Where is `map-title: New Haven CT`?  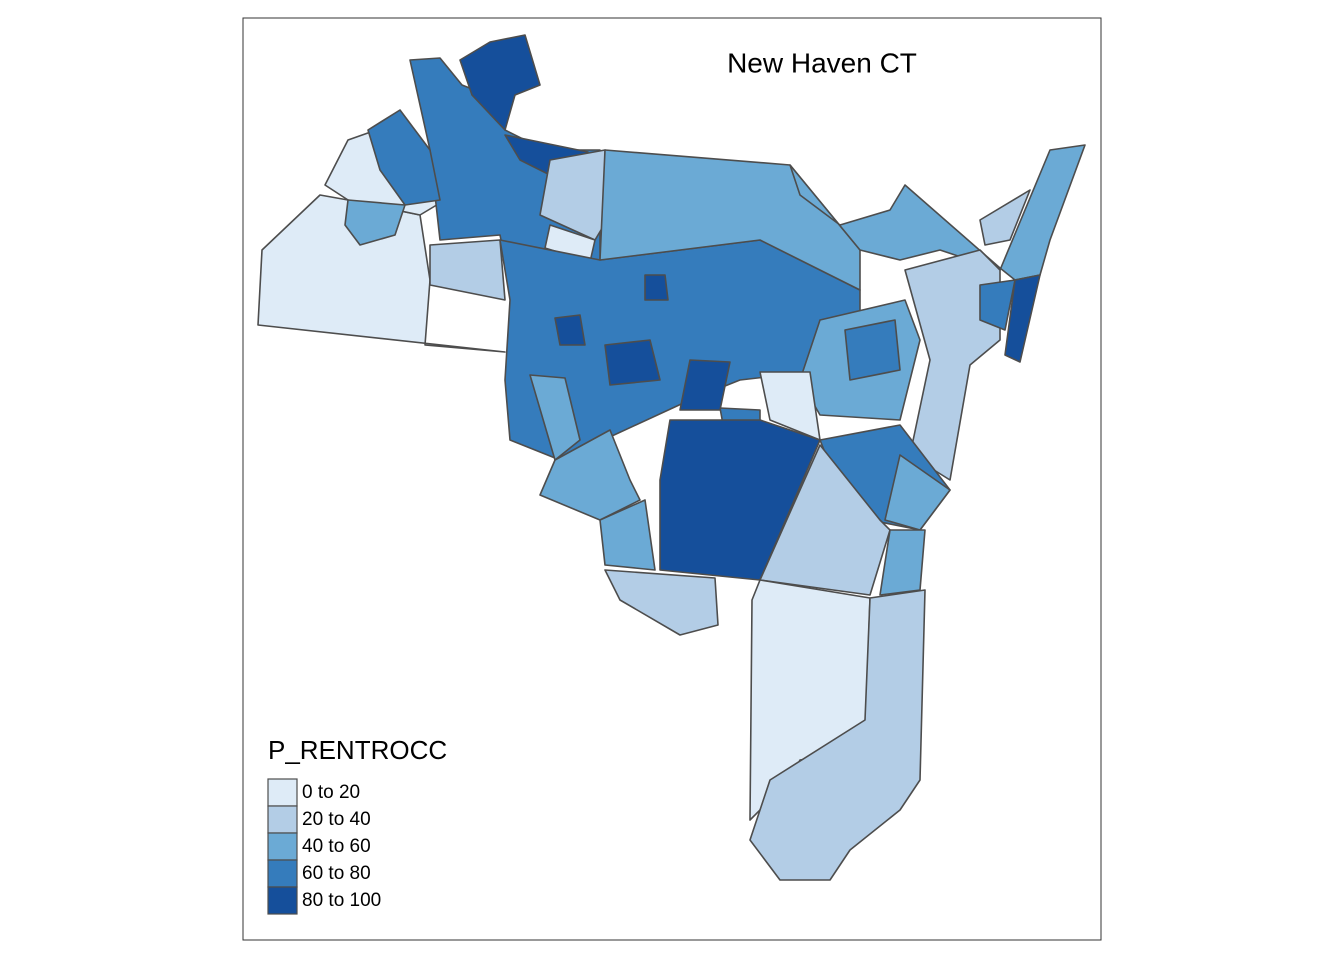 map-title: New Haven CT is located at coordinates (822, 62).